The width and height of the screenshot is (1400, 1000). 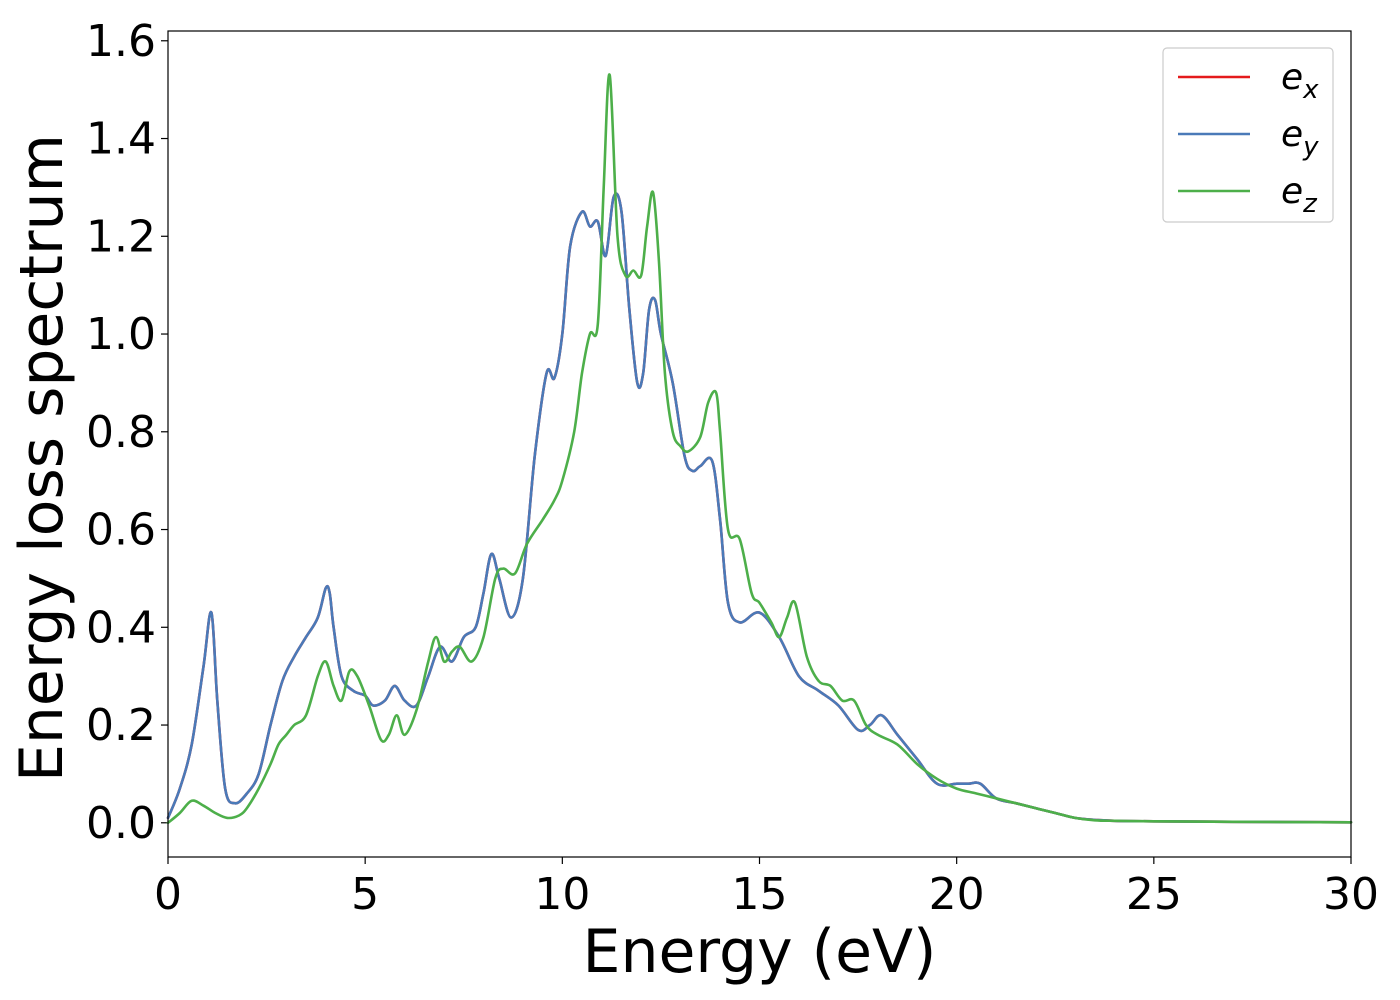 What do you see at coordinates (168, 894) in the screenshot?
I see `x-tick-label: 0` at bounding box center [168, 894].